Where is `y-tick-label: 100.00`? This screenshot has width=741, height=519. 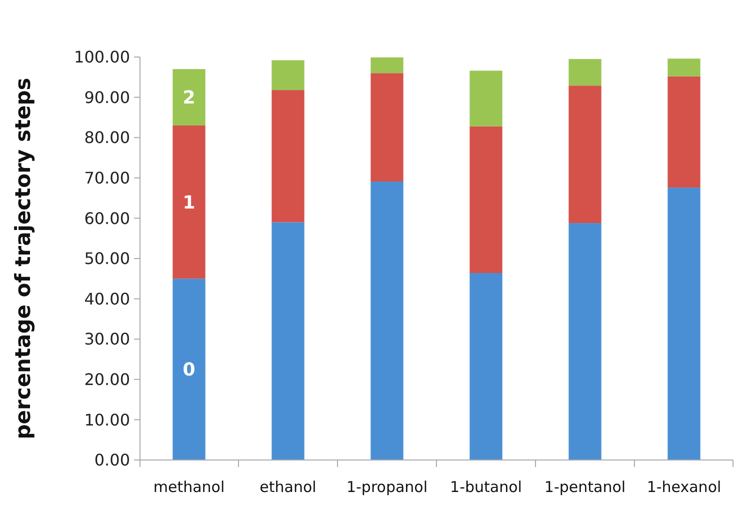
y-tick-label: 100.00 is located at coordinates (102, 57).